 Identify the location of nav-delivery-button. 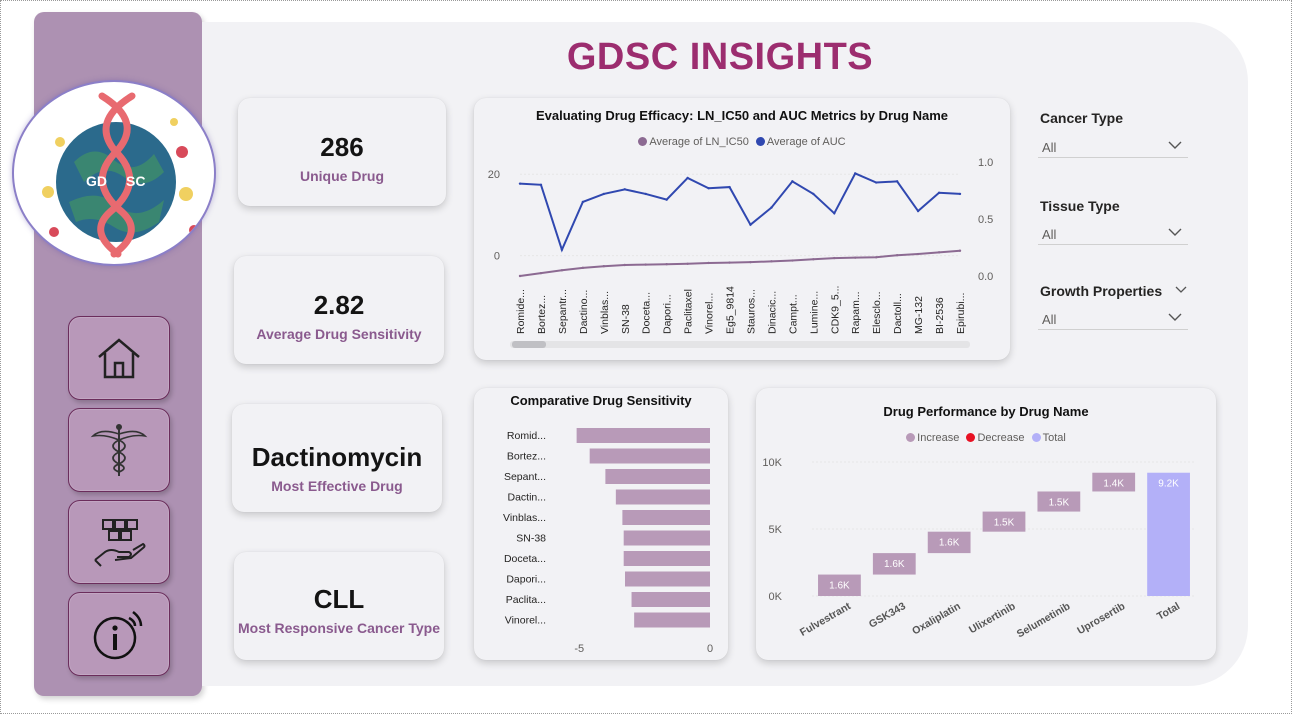
(119, 542).